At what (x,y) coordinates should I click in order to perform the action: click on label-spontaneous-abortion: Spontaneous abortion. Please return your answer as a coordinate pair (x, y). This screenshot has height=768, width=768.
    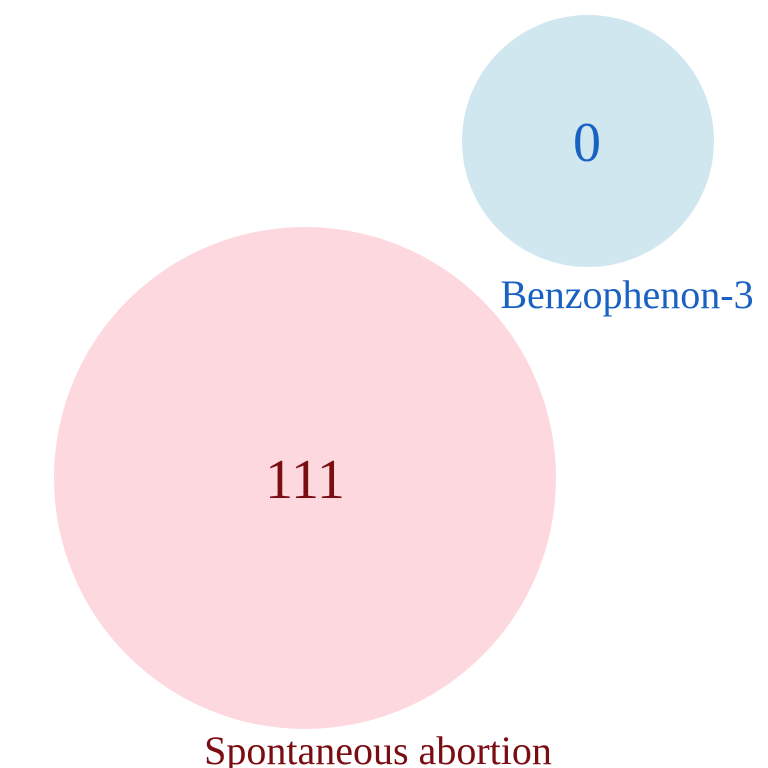
    Looking at the image, I should click on (378, 748).